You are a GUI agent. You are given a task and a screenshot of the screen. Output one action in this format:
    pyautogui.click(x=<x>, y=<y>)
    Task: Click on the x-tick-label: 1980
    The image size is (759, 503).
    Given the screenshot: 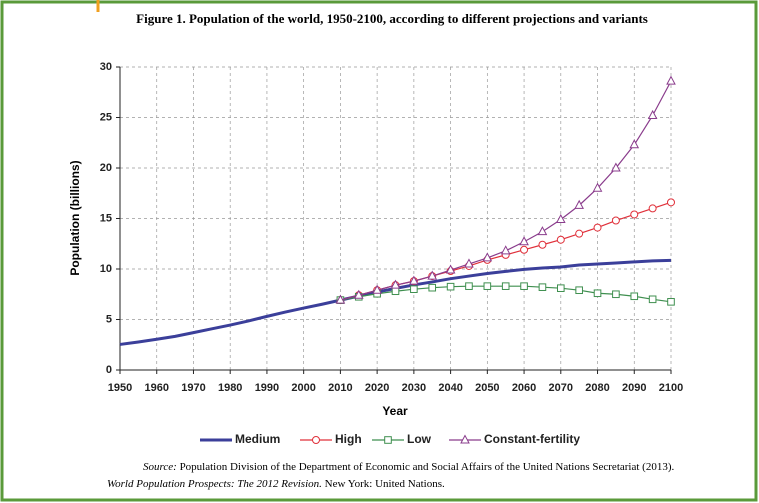 What is the action you would take?
    pyautogui.click(x=230, y=388)
    